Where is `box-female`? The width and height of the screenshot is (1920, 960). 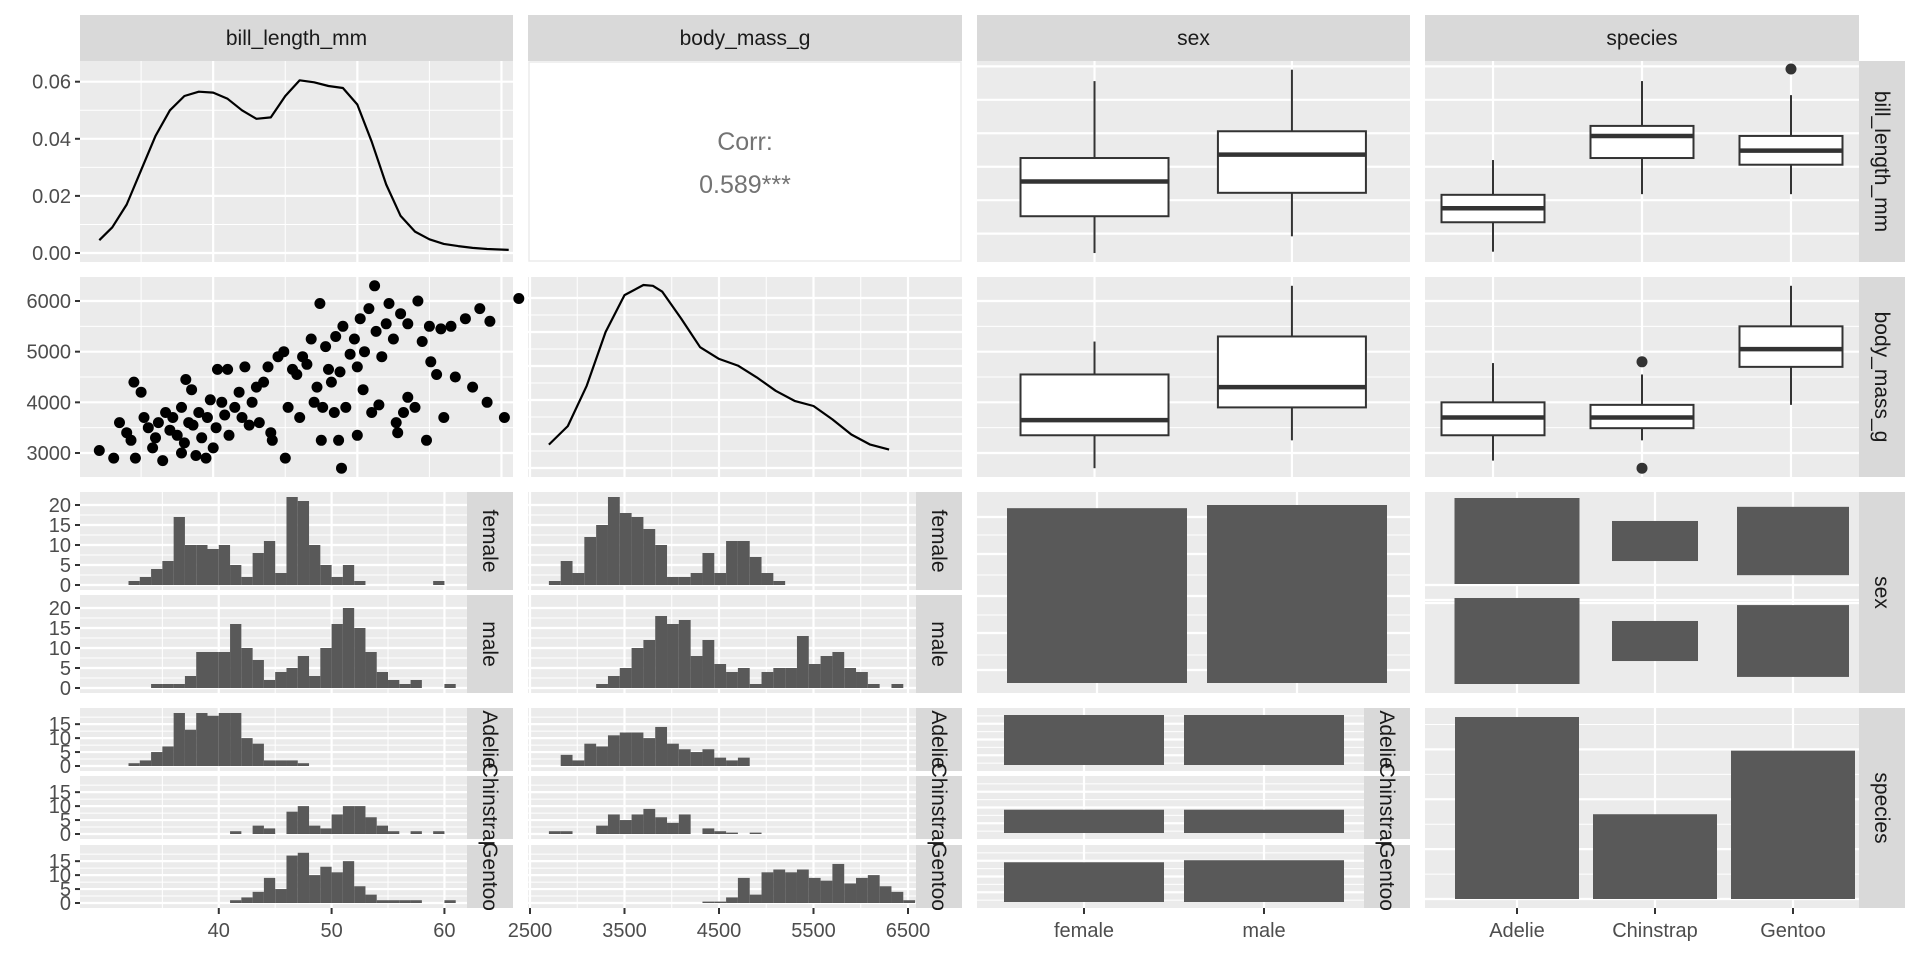 box-female is located at coordinates (1094, 405).